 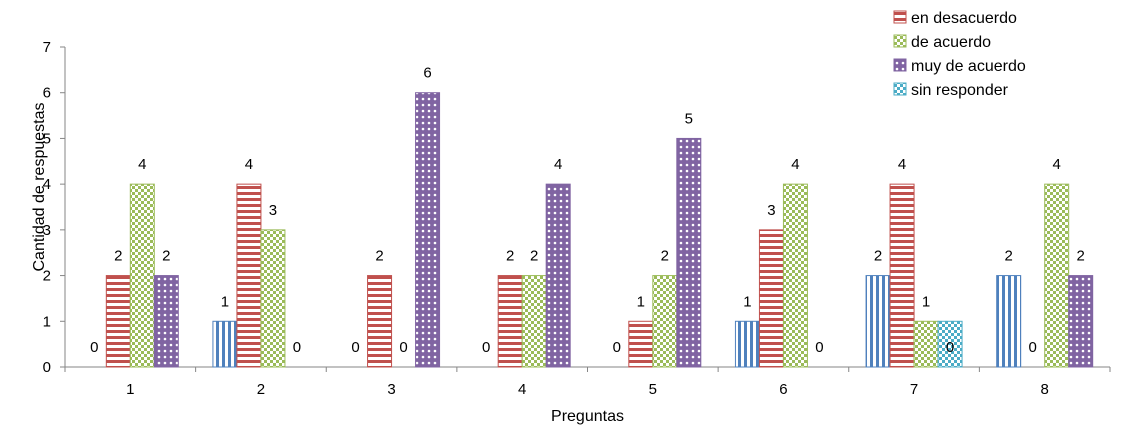 I want to click on y-tick-label: 0, so click(x=47, y=367).